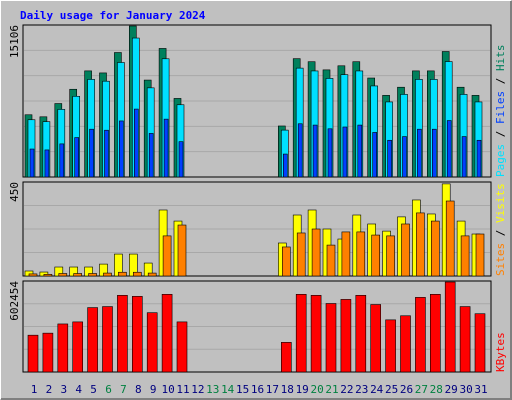 The height and width of the screenshot is (400, 512). What do you see at coordinates (361, 389) in the screenshot?
I see `x-tick-label: 23` at bounding box center [361, 389].